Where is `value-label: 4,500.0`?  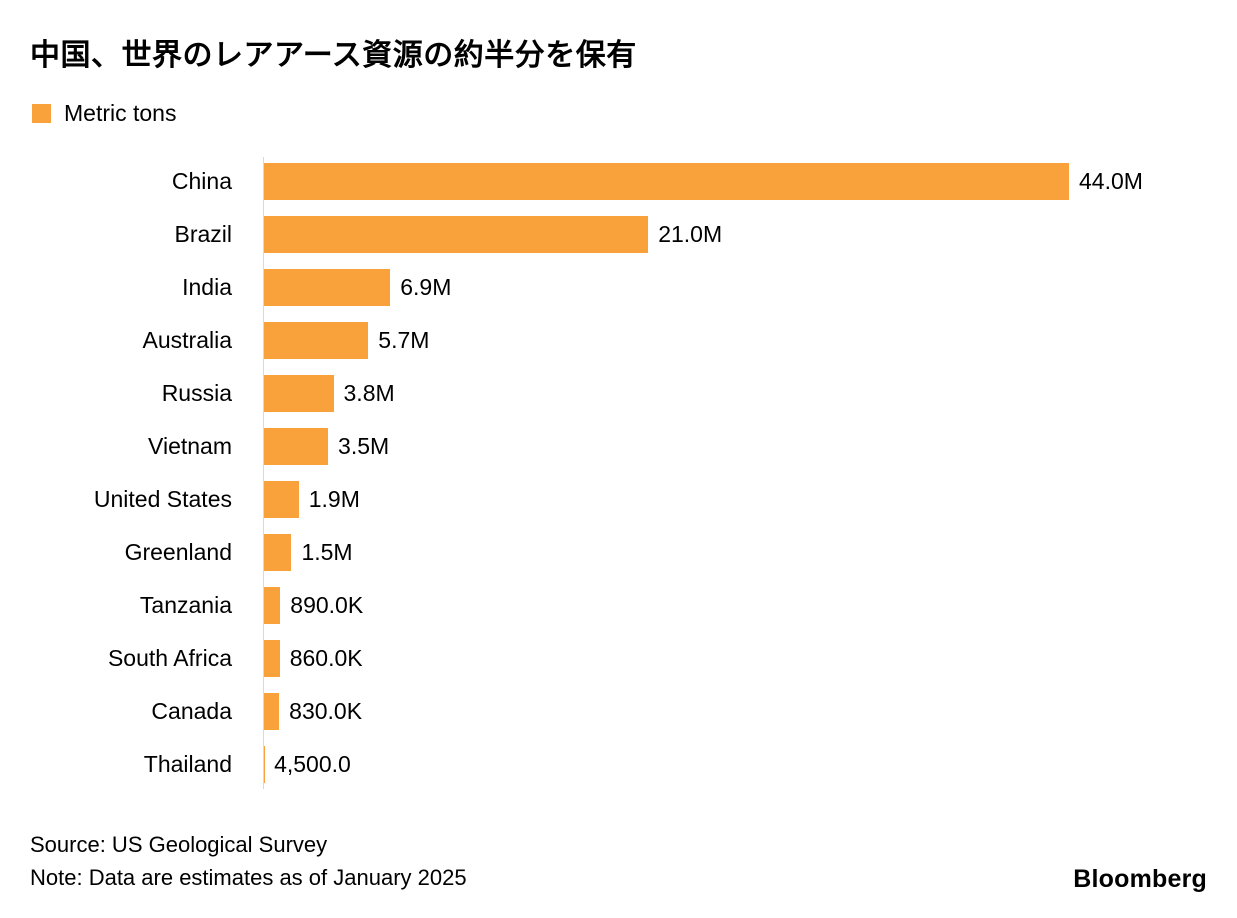
value-label: 4,500.0 is located at coordinates (312, 764).